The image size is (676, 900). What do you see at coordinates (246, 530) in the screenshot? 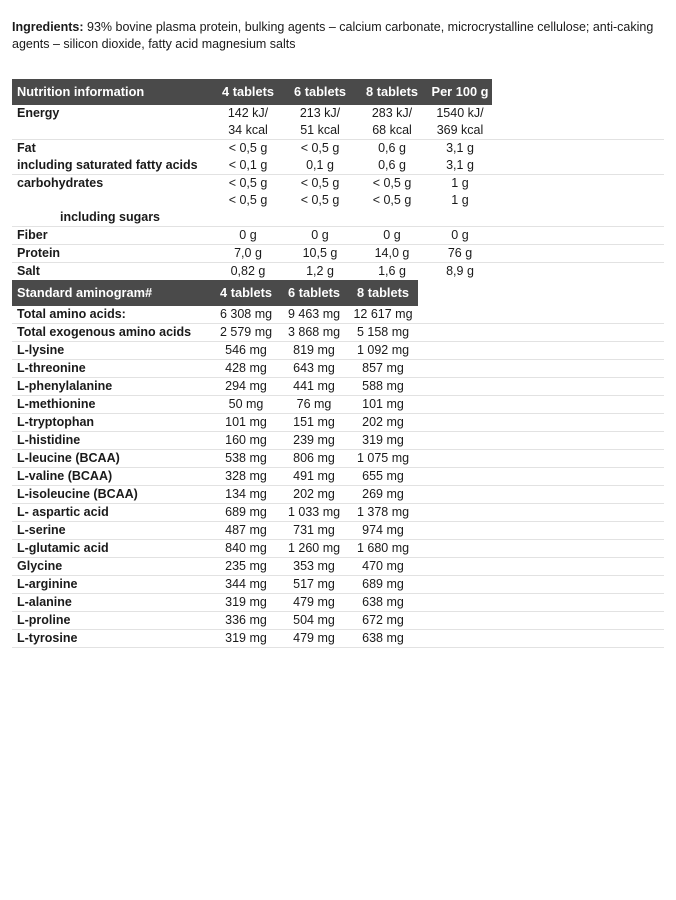
I see `row-value: 487 mg` at bounding box center [246, 530].